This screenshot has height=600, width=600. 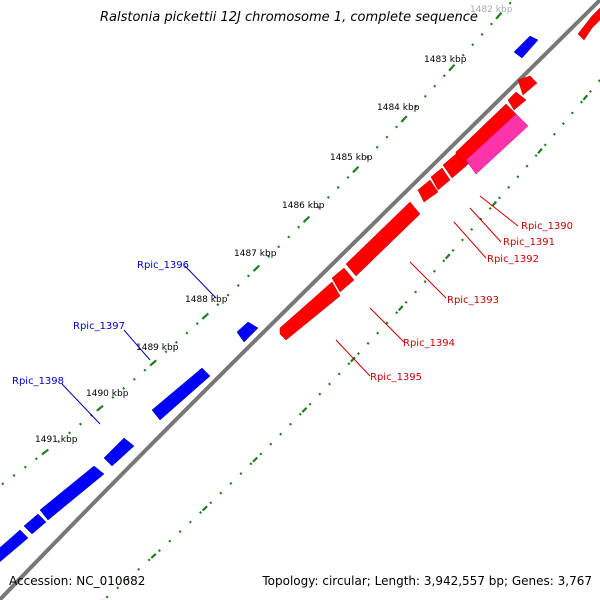 I want to click on gene-rpic-1390-arrow, so click(x=588, y=24).